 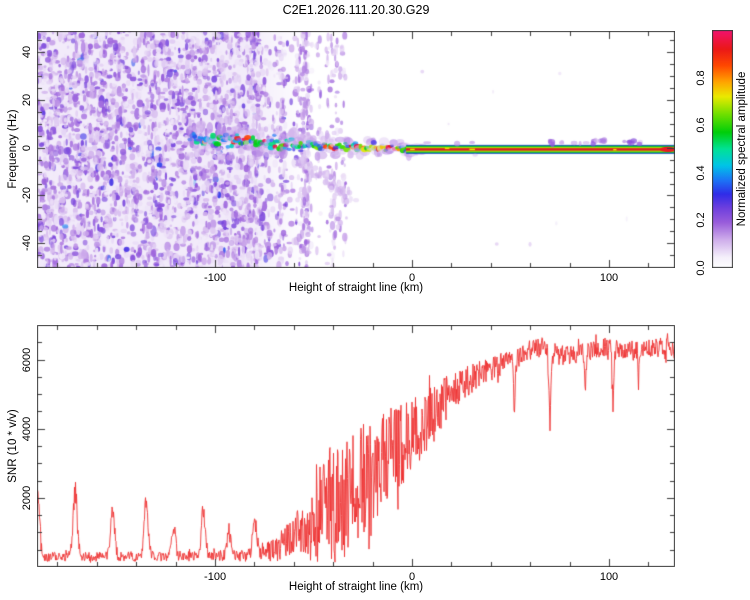 I want to click on bottom-x-tick-label: 0, so click(x=412, y=577).